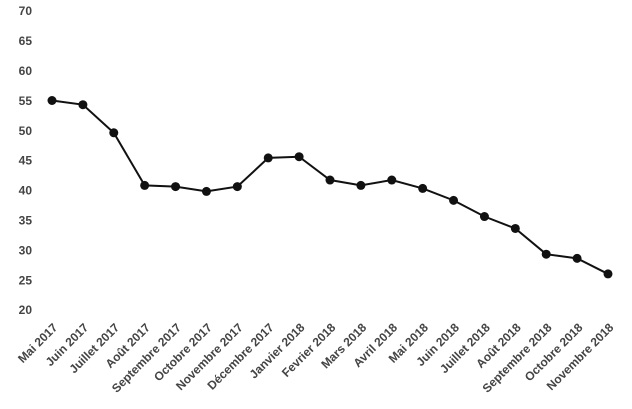  Describe the element at coordinates (26, 11) in the screenshot. I see `y-tick-label: 70` at that location.